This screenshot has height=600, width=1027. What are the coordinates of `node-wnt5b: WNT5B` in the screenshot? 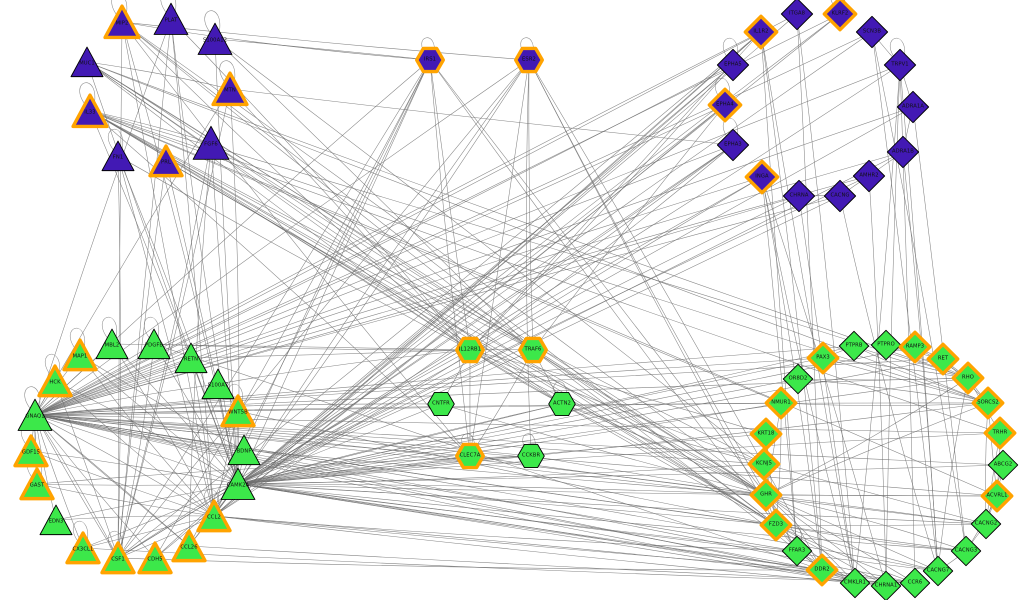 It's located at (238, 411).